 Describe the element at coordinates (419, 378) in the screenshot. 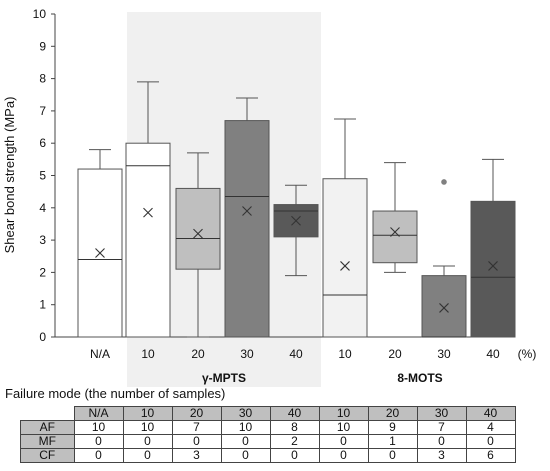

I see `group-label-8-mots: 8-MOTS` at that location.